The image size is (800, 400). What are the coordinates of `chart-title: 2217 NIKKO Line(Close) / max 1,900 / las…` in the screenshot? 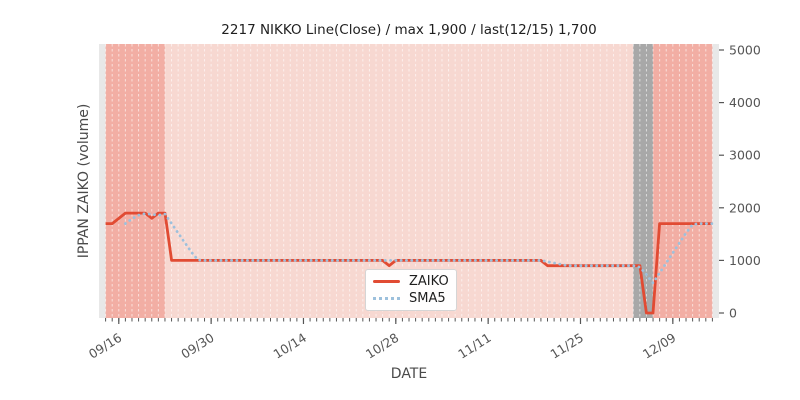 It's located at (409, 30).